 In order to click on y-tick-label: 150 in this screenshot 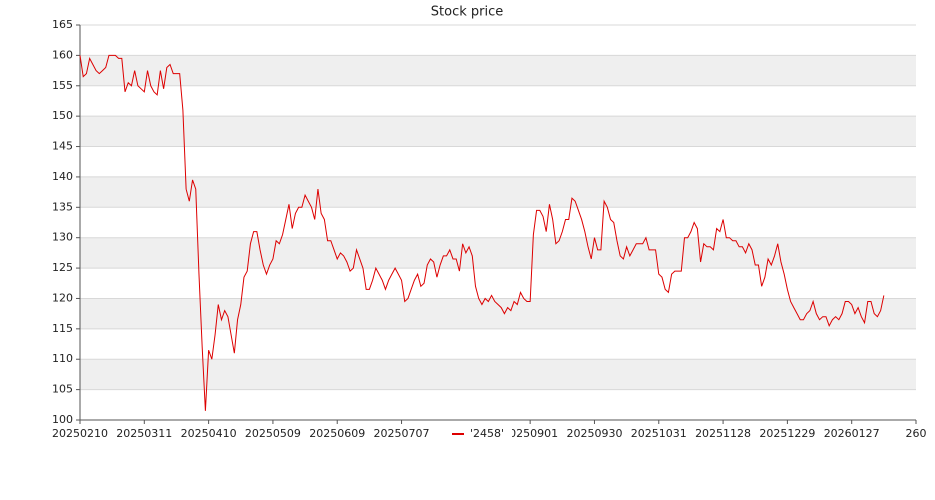, I will do `click(62, 115)`.